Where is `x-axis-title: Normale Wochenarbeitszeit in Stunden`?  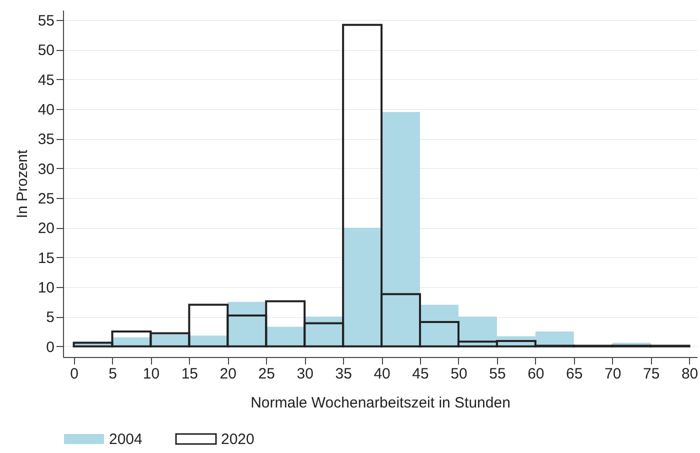 x-axis-title: Normale Wochenarbeitszeit in Stunden is located at coordinates (380, 403).